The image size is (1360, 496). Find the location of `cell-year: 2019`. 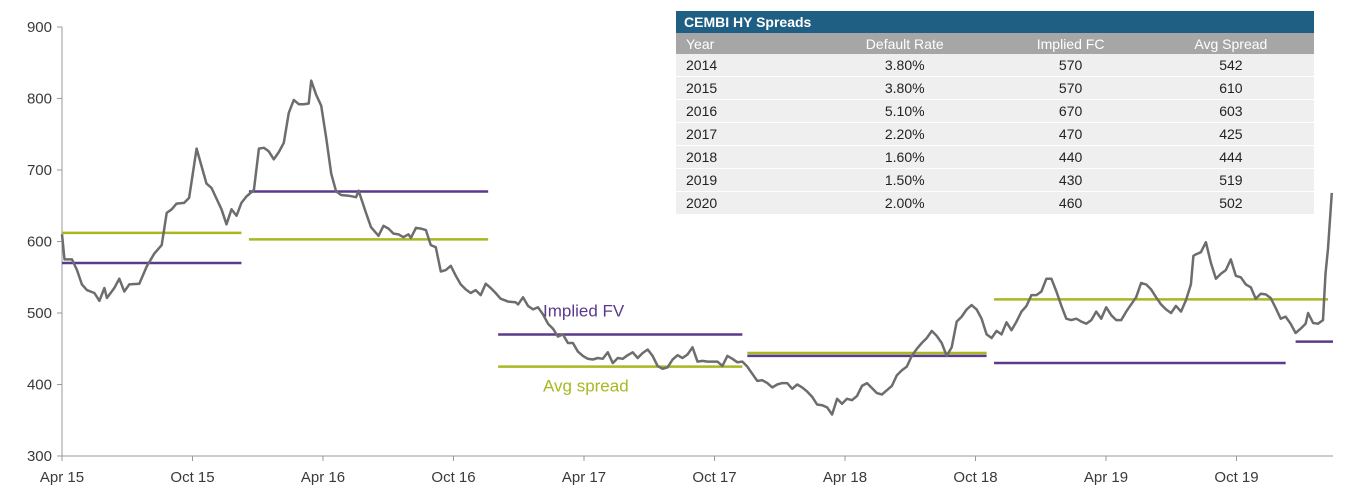

cell-year: 2019 is located at coordinates (746, 180).